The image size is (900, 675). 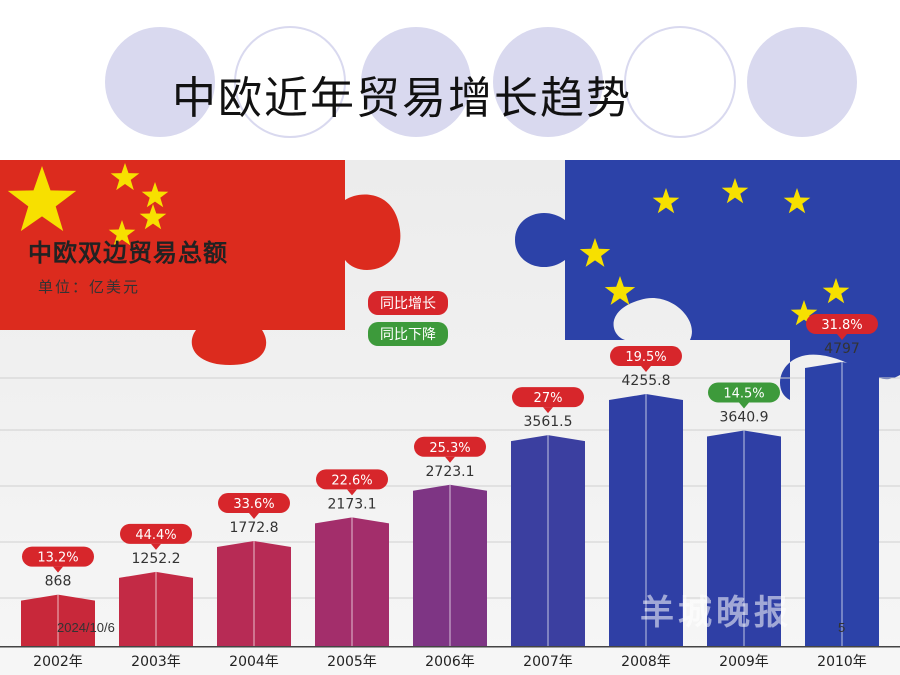 I want to click on bar-value-label: 3640.9, so click(x=744, y=417).